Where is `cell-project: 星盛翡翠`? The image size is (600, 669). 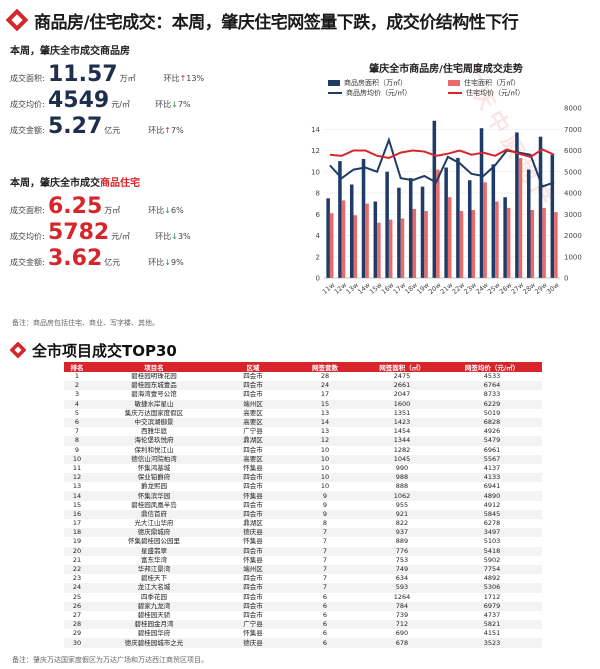
cell-project: 星盛翡翠 is located at coordinates (154, 551).